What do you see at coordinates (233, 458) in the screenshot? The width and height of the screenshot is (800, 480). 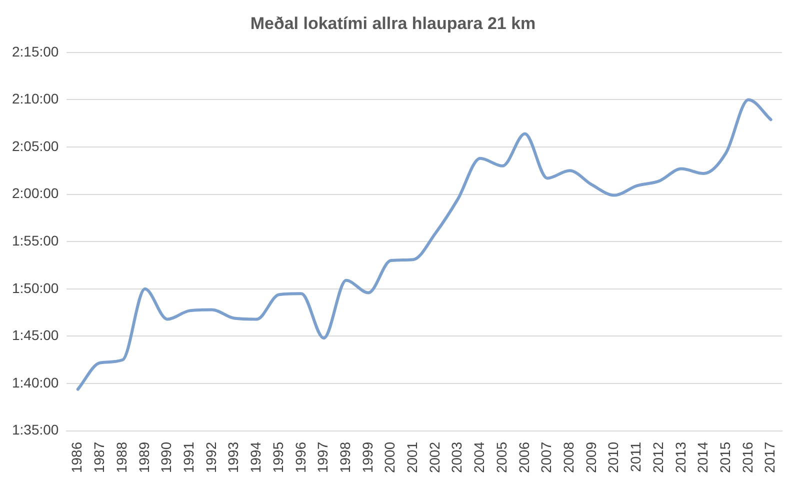 I see `x-tick-label: 1993` at bounding box center [233, 458].